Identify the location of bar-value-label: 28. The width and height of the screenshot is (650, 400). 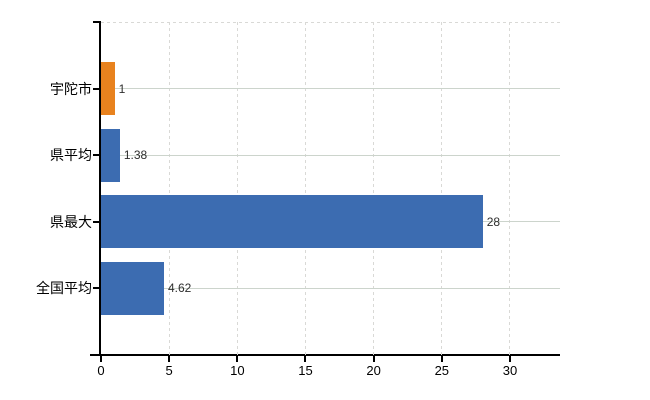
(493, 221).